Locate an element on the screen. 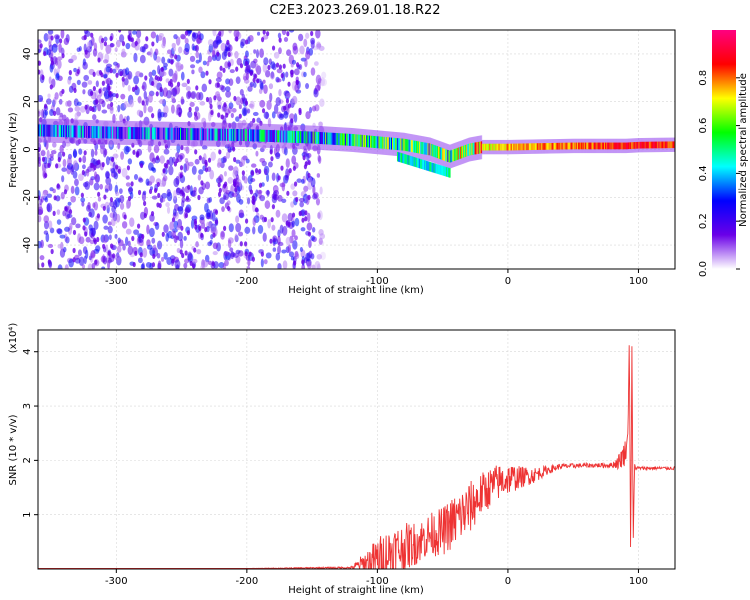  y-tick-label: -40 is located at coordinates (27, 245).